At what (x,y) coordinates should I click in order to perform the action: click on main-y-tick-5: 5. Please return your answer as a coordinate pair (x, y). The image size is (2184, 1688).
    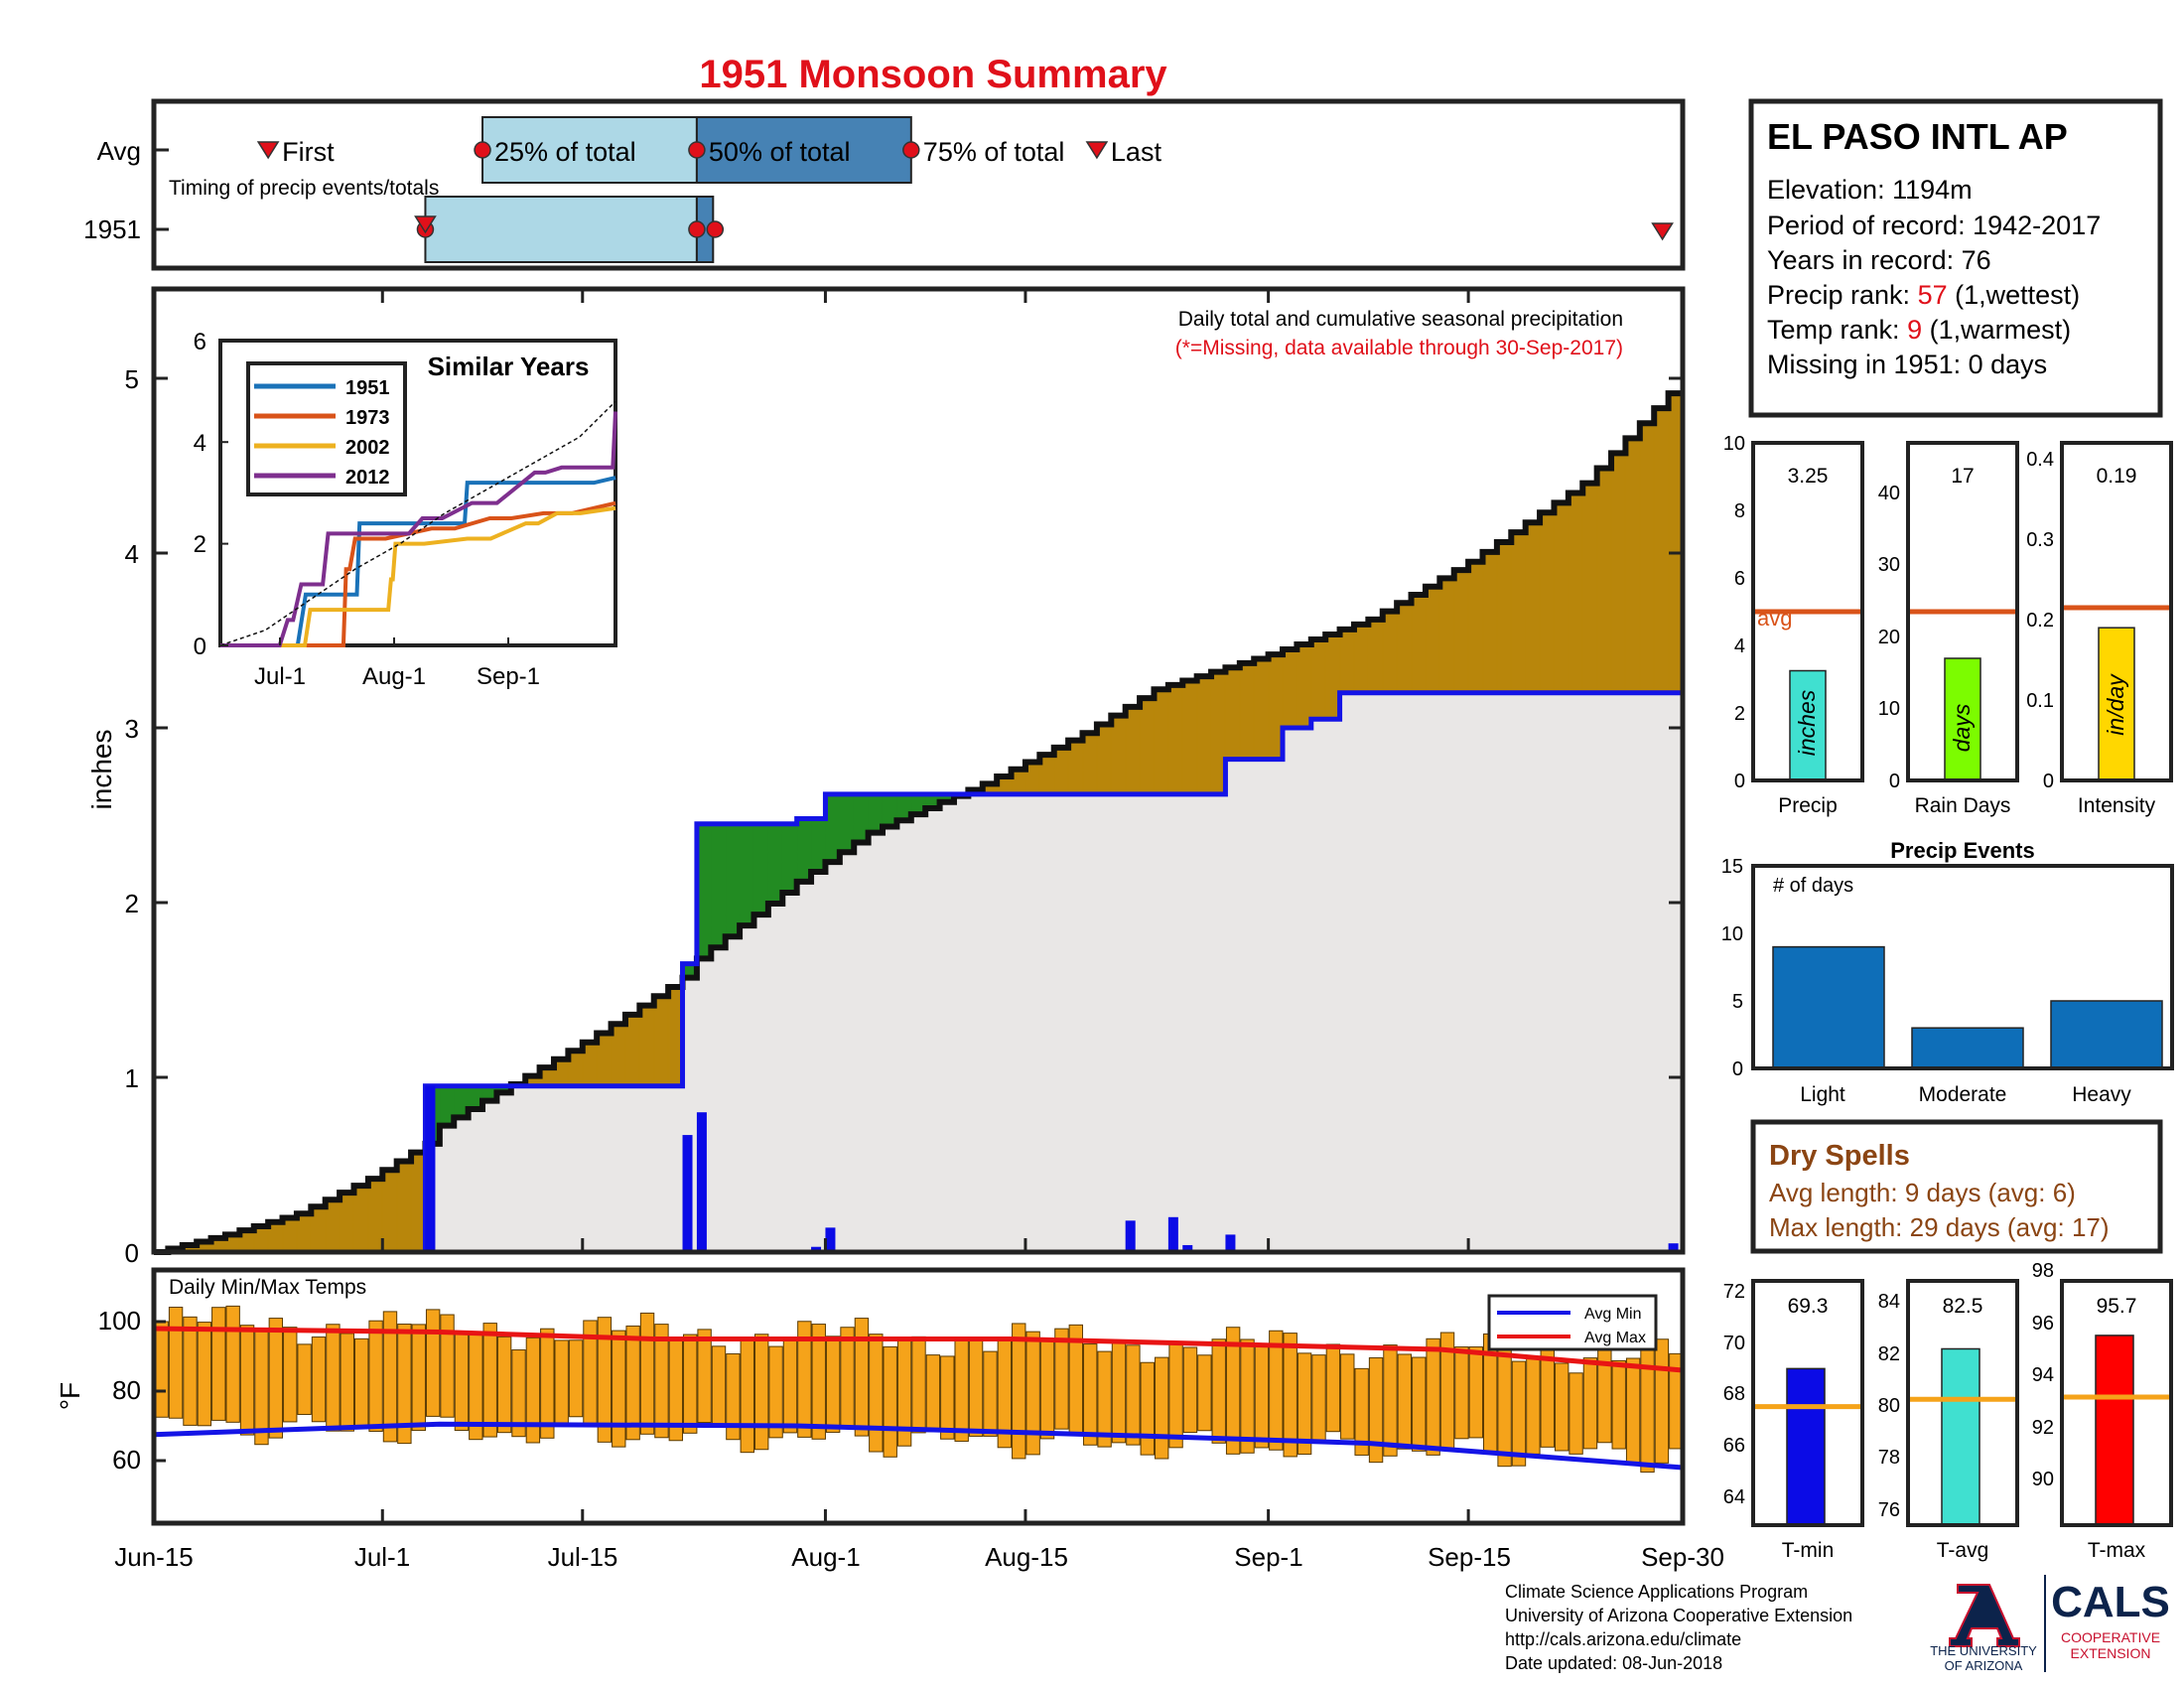
    Looking at the image, I should click on (132, 379).